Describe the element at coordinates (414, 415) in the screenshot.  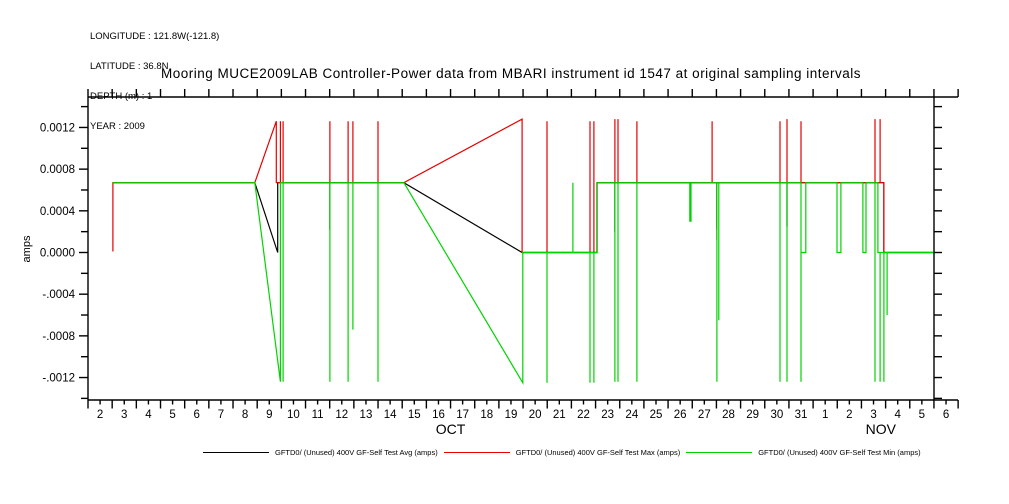
I see `svg-text: 15` at that location.